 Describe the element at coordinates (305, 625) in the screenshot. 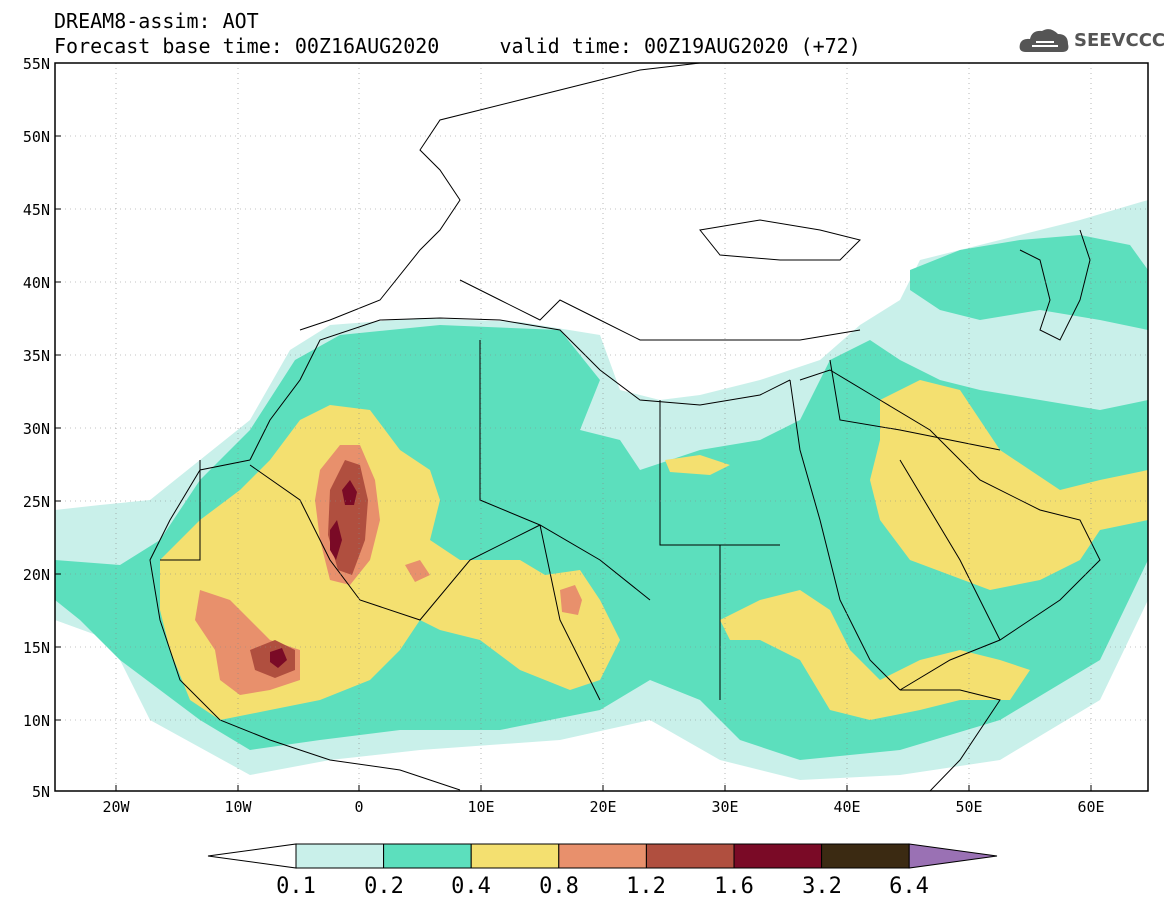

I see `coastline-west-africa` at that location.